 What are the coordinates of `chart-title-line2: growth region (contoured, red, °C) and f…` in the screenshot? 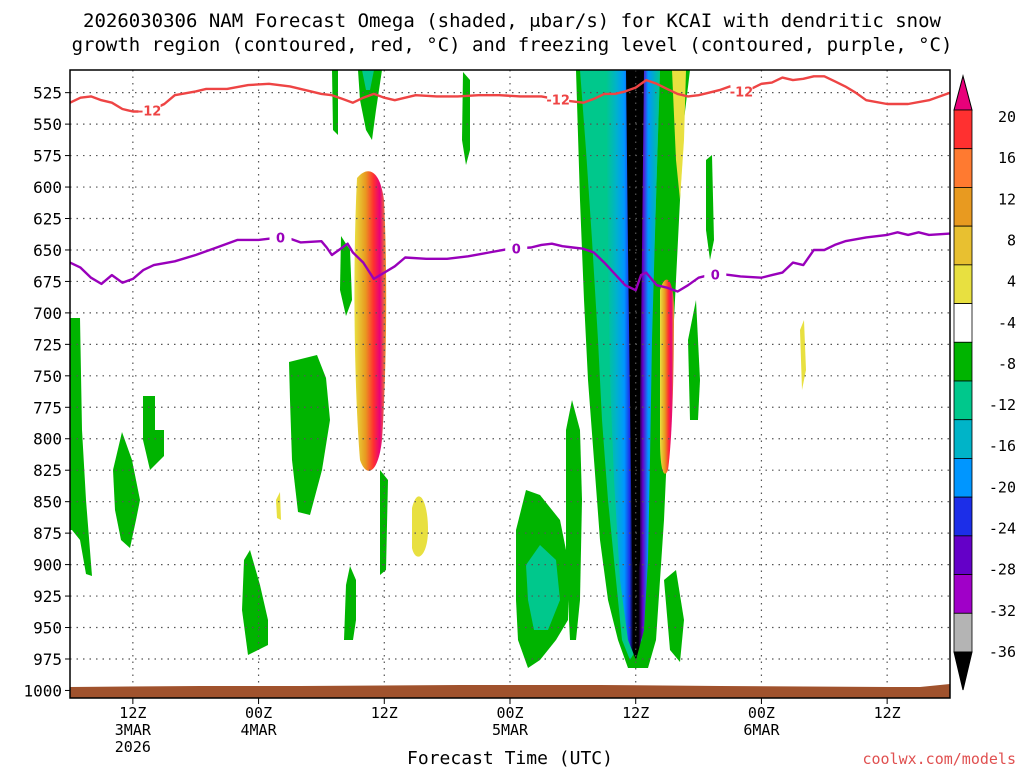 It's located at (512, 45).